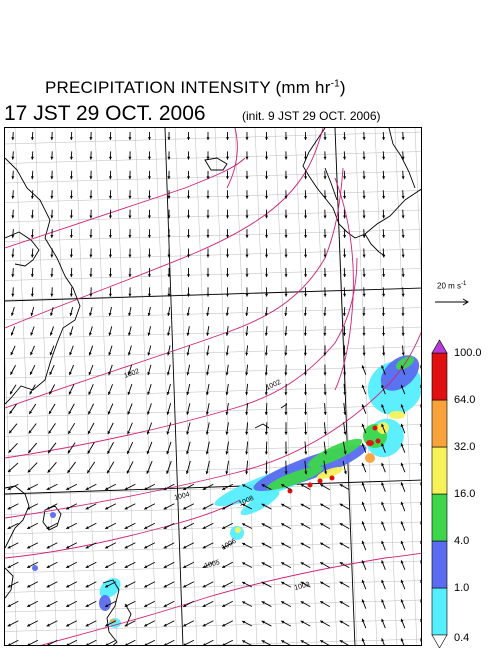  Describe the element at coordinates (439, 641) in the screenshot. I see `colorbar-min-triangle` at that location.